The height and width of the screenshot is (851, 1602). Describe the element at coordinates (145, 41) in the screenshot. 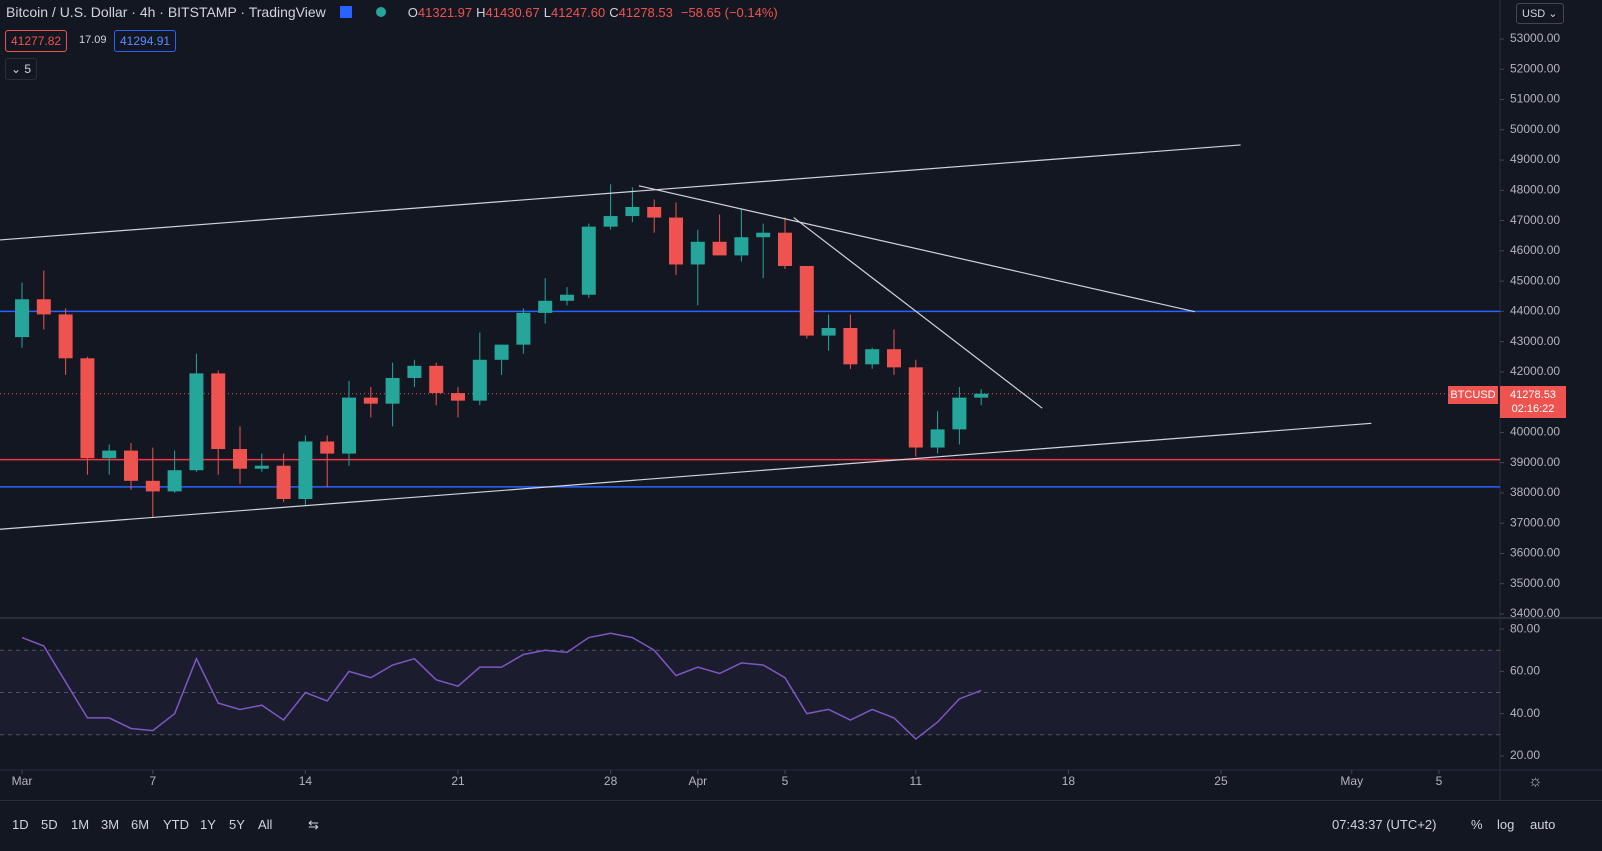

I see `ask-button: 41294.91` at that location.